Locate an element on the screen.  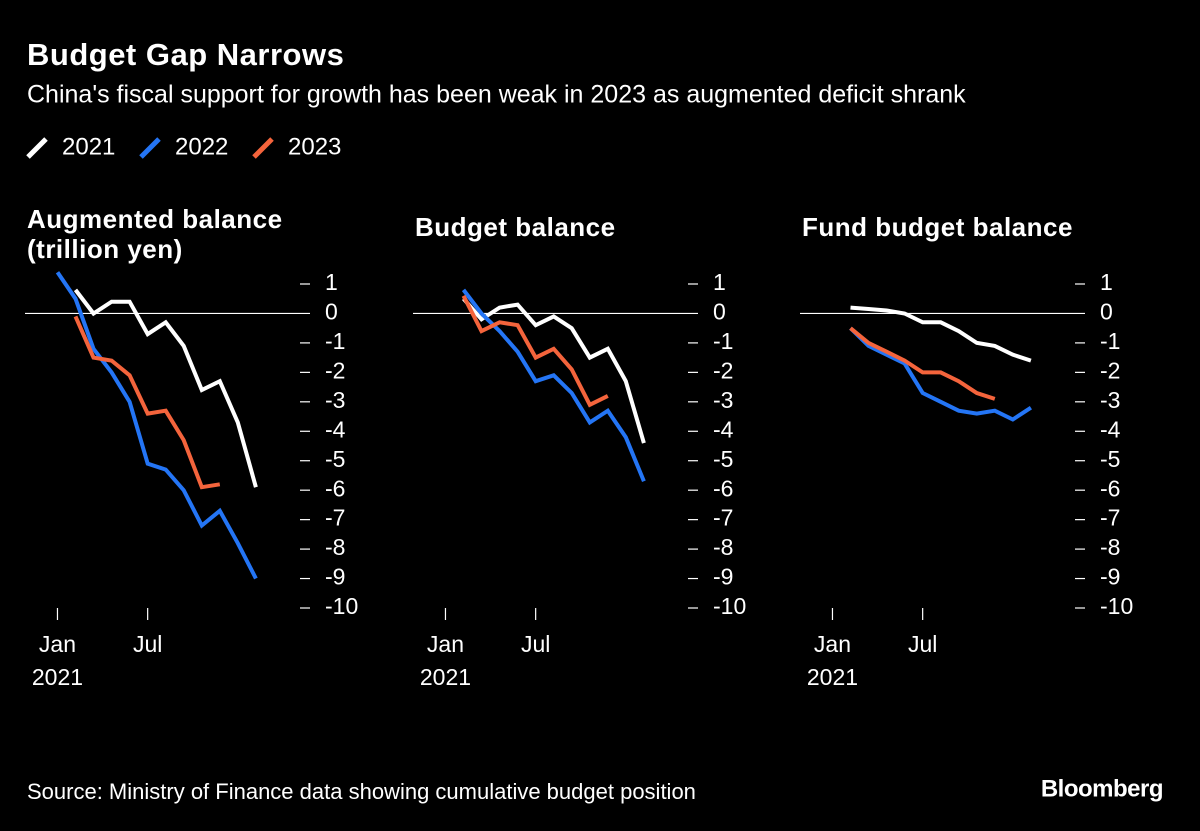
panel-title: Augmented balance (trillion yen) is located at coordinates (155, 234).